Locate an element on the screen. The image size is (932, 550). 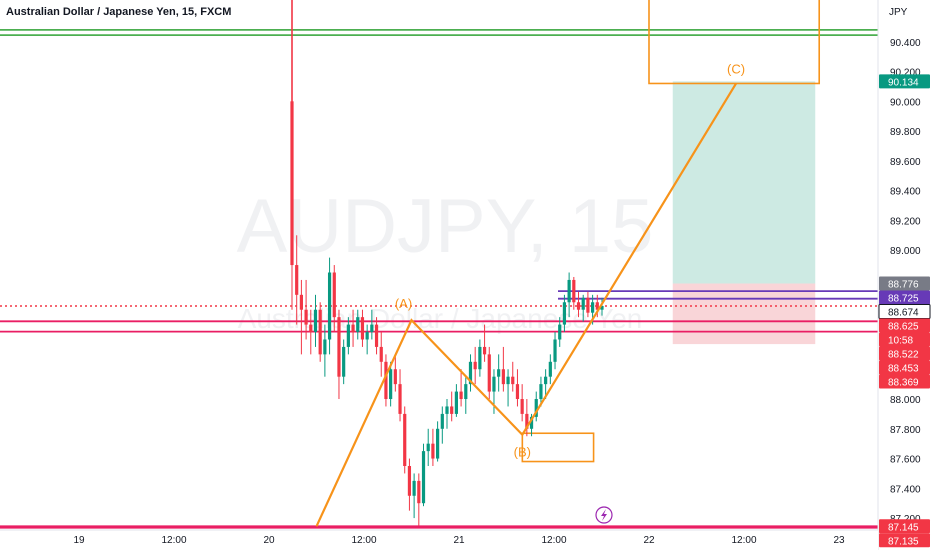
time-tick-label: 21 is located at coordinates (459, 540).